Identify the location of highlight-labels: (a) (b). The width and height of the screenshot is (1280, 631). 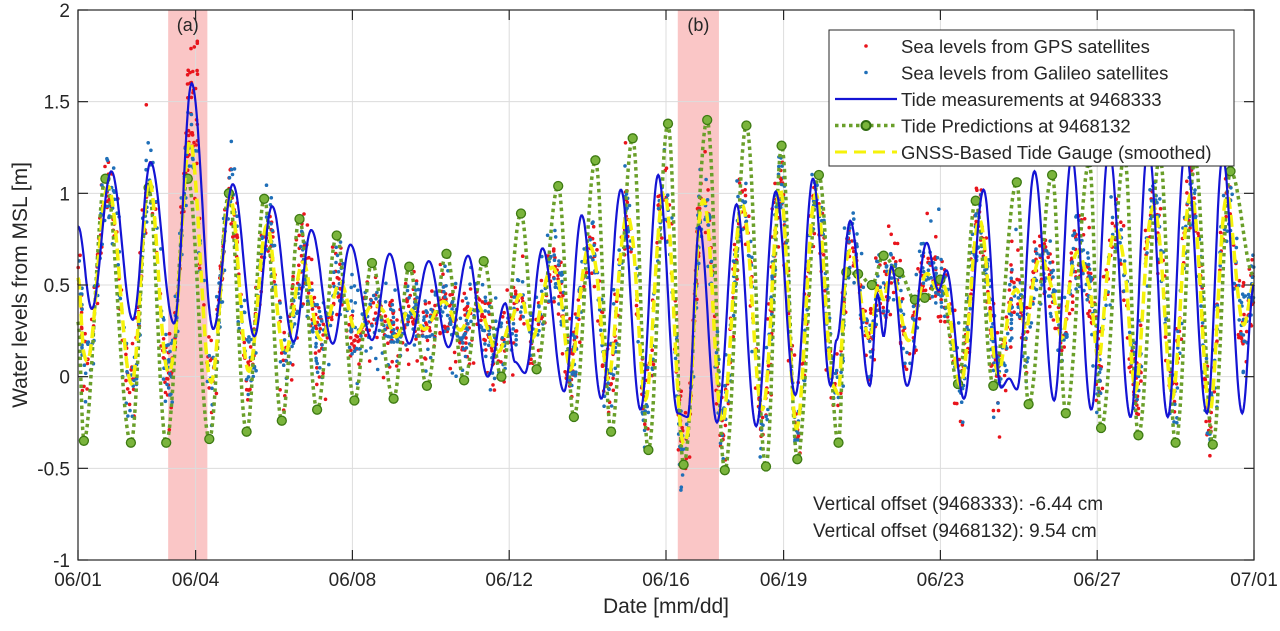
(443, 25).